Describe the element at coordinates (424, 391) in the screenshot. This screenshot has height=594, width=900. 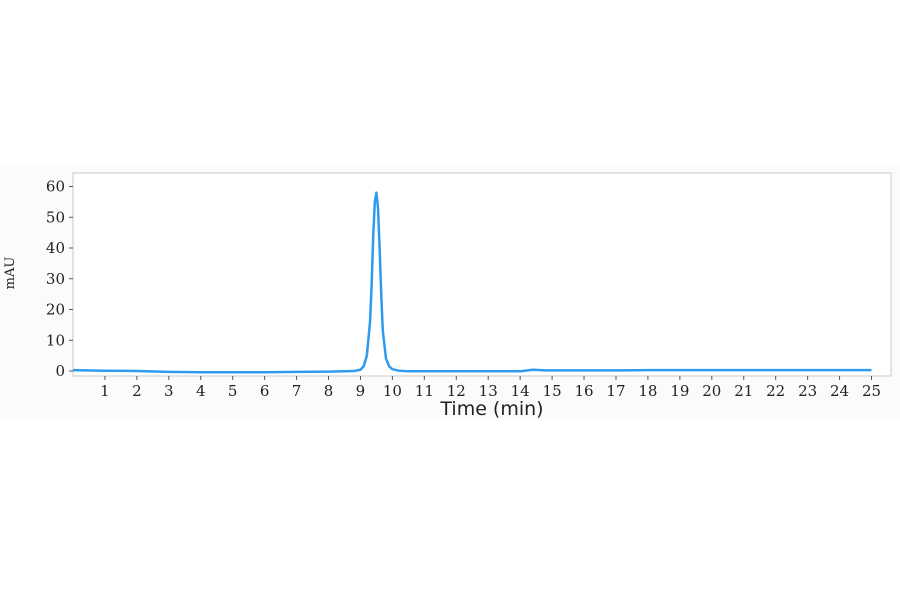
I see `x-tick-label: 11` at that location.